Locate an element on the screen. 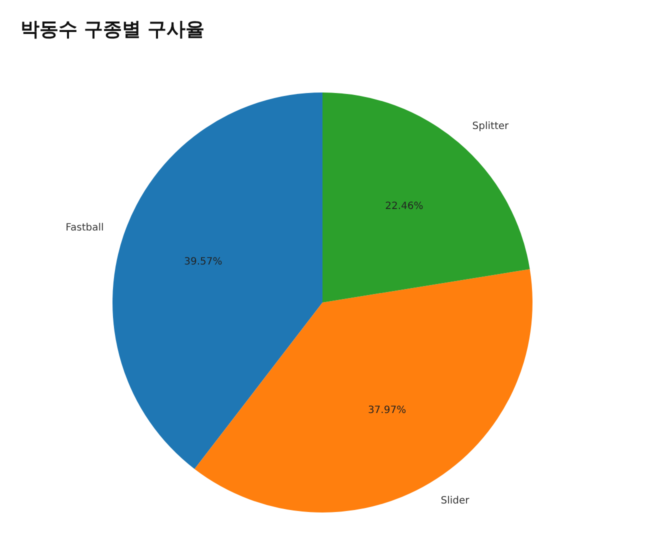 This screenshot has height=559, width=672. slice-label: Splitter is located at coordinates (491, 126).